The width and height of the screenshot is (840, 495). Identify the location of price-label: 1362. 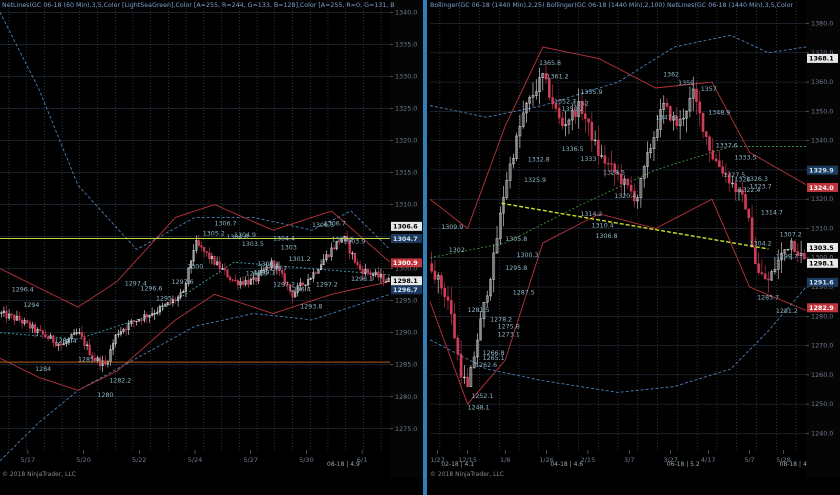
(671, 74).